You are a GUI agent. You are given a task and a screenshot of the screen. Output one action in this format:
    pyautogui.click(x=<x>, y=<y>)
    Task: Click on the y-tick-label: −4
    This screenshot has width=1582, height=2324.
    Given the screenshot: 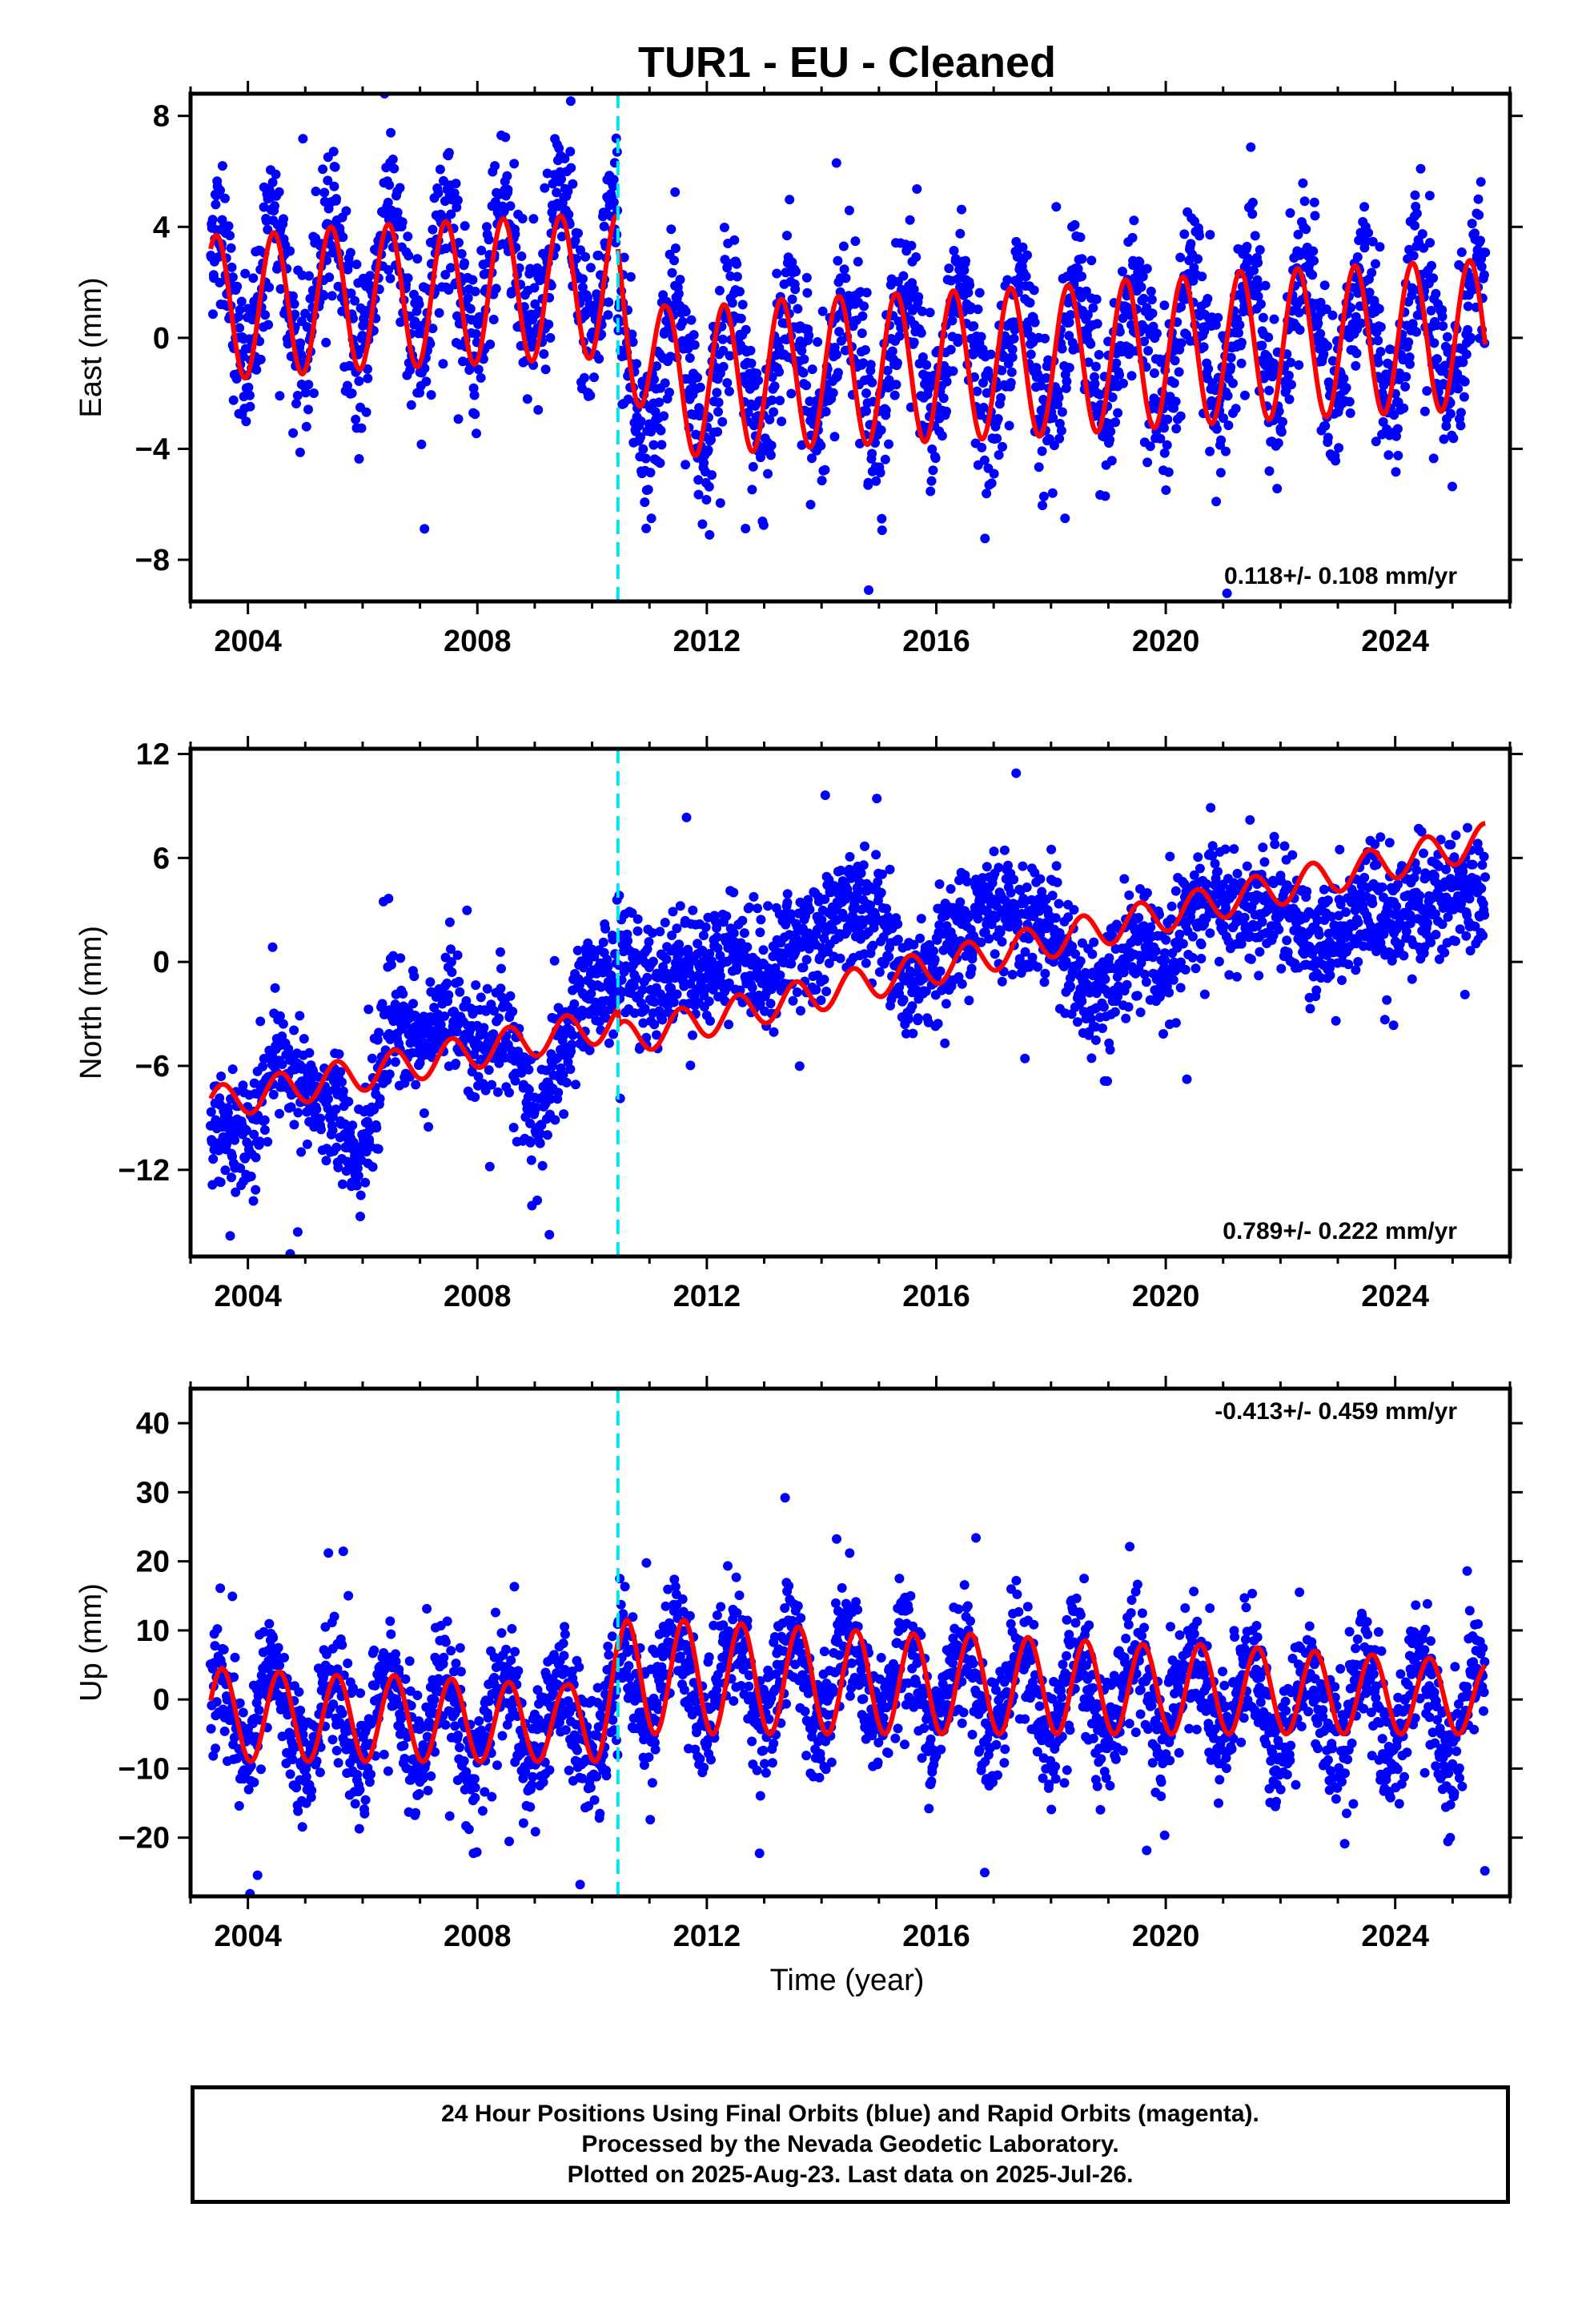 What is the action you would take?
    pyautogui.click(x=152, y=449)
    